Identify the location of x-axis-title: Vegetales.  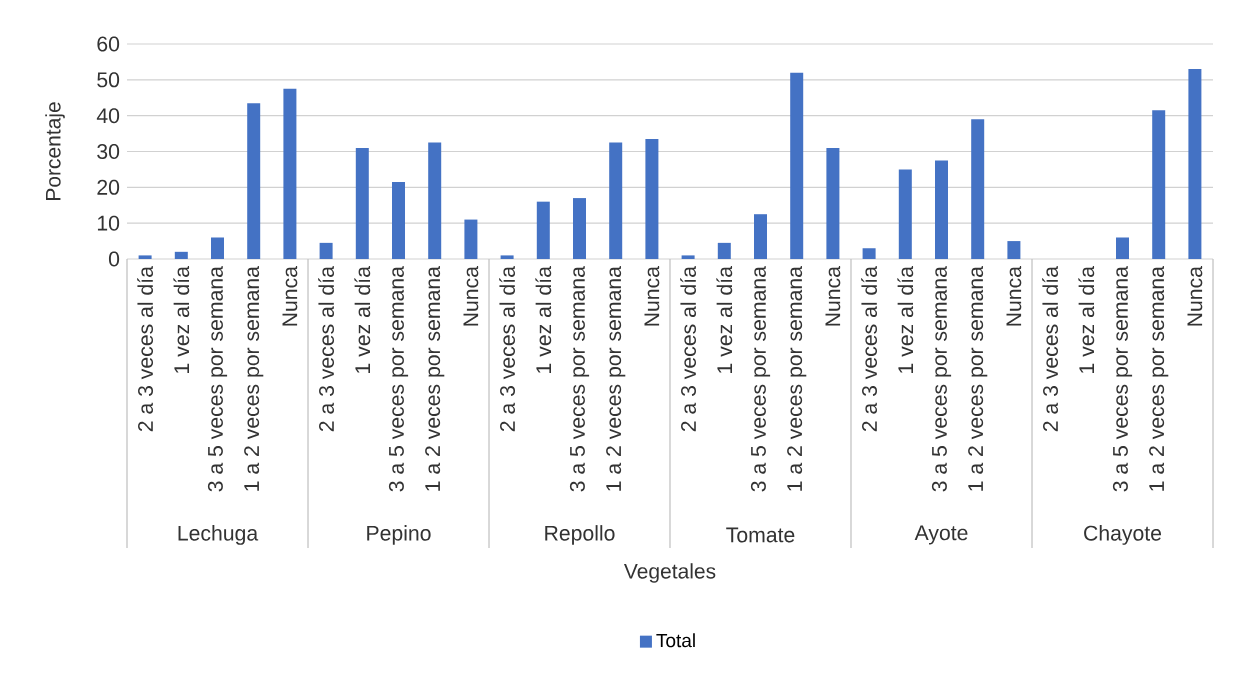
(669, 573).